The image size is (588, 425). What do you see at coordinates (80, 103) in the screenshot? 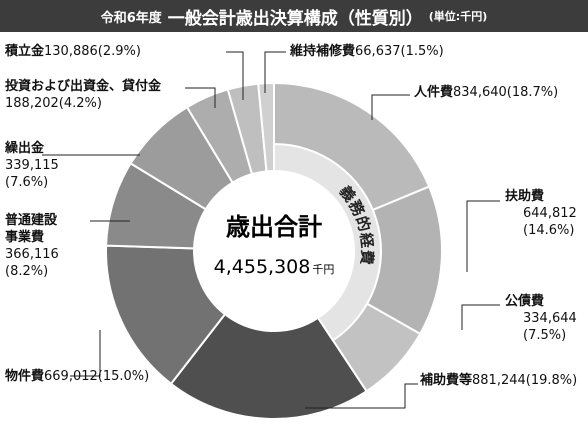
I see `percent-label: (4.2%)` at bounding box center [80, 103].